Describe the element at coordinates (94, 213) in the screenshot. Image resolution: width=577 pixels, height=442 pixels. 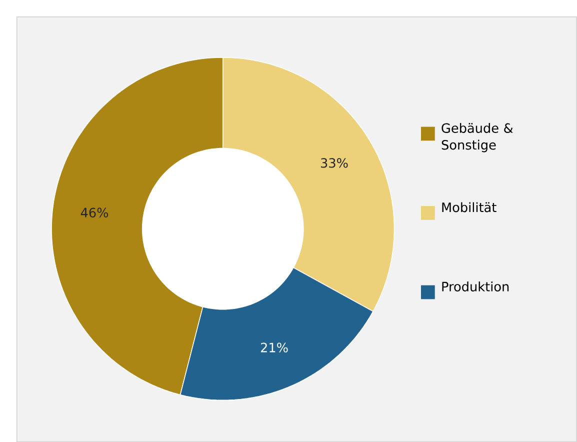
I see `data-label: 46%` at that location.